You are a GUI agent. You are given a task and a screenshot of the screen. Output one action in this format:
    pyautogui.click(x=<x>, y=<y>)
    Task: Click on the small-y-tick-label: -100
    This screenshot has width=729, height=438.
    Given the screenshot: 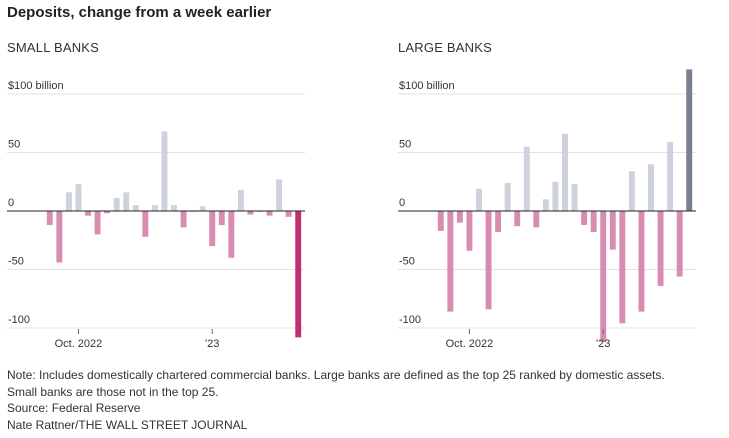 What is the action you would take?
    pyautogui.click(x=19, y=320)
    